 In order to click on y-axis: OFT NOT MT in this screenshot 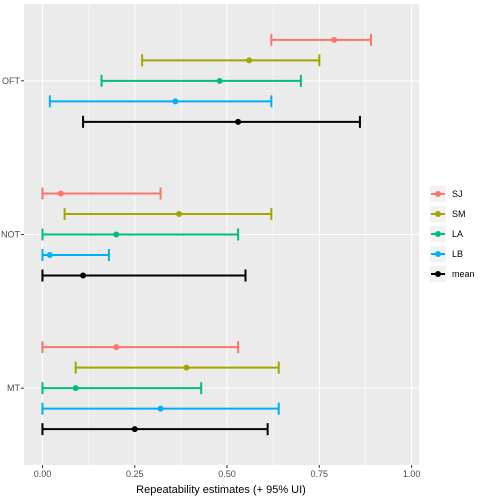, I will do `click(12, 234)`.